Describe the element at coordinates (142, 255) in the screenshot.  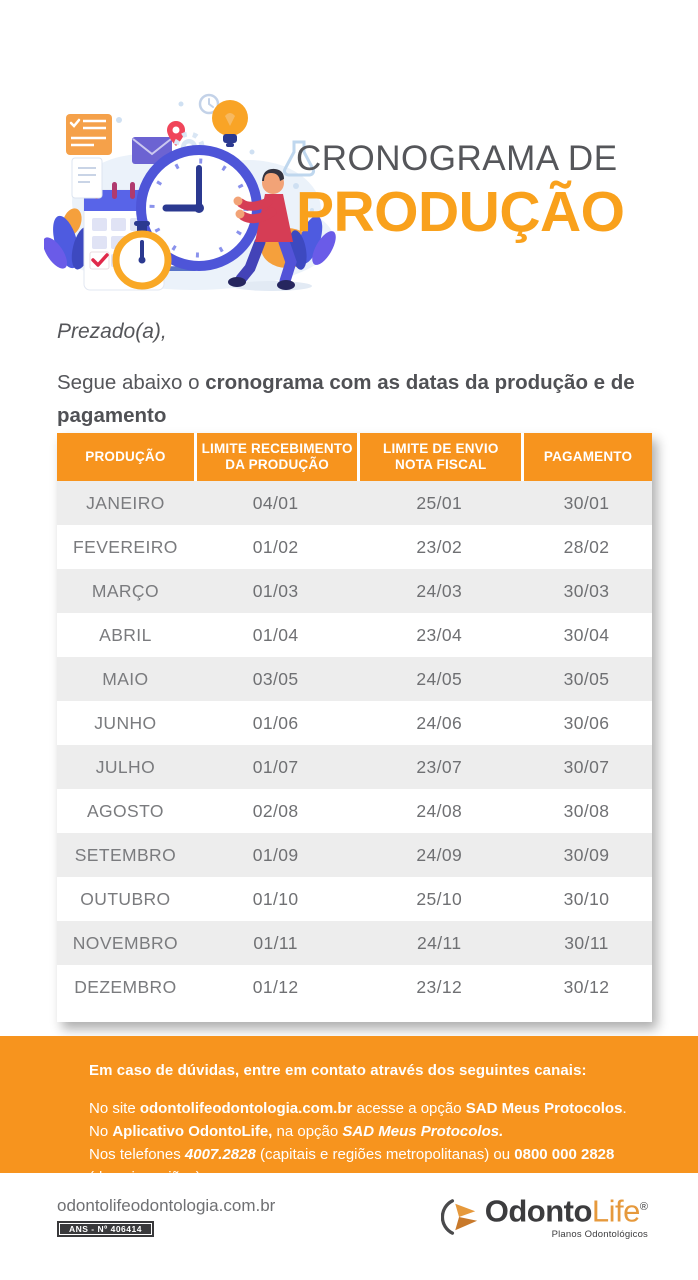
I see `stopwatch-icon` at that location.